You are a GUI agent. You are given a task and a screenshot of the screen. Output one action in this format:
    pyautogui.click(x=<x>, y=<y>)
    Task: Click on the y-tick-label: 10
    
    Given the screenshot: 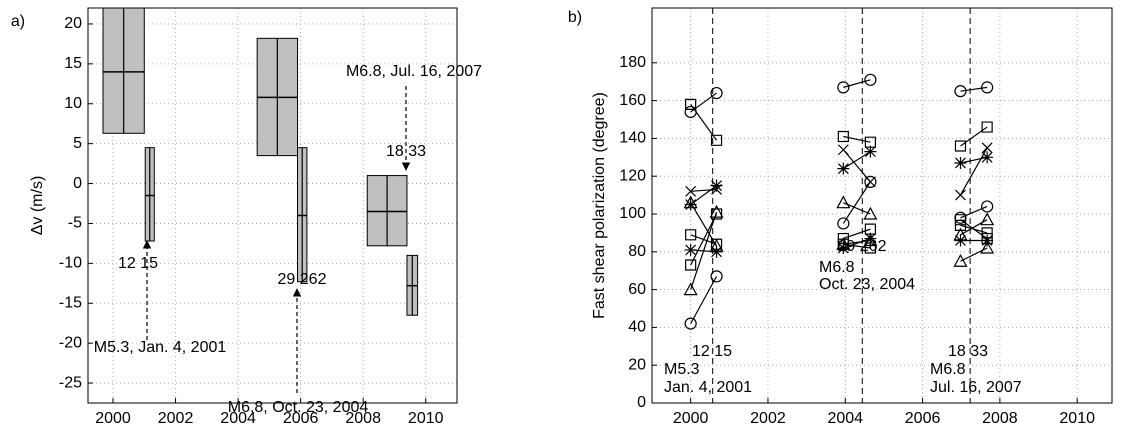 What is the action you would take?
    pyautogui.click(x=73, y=103)
    